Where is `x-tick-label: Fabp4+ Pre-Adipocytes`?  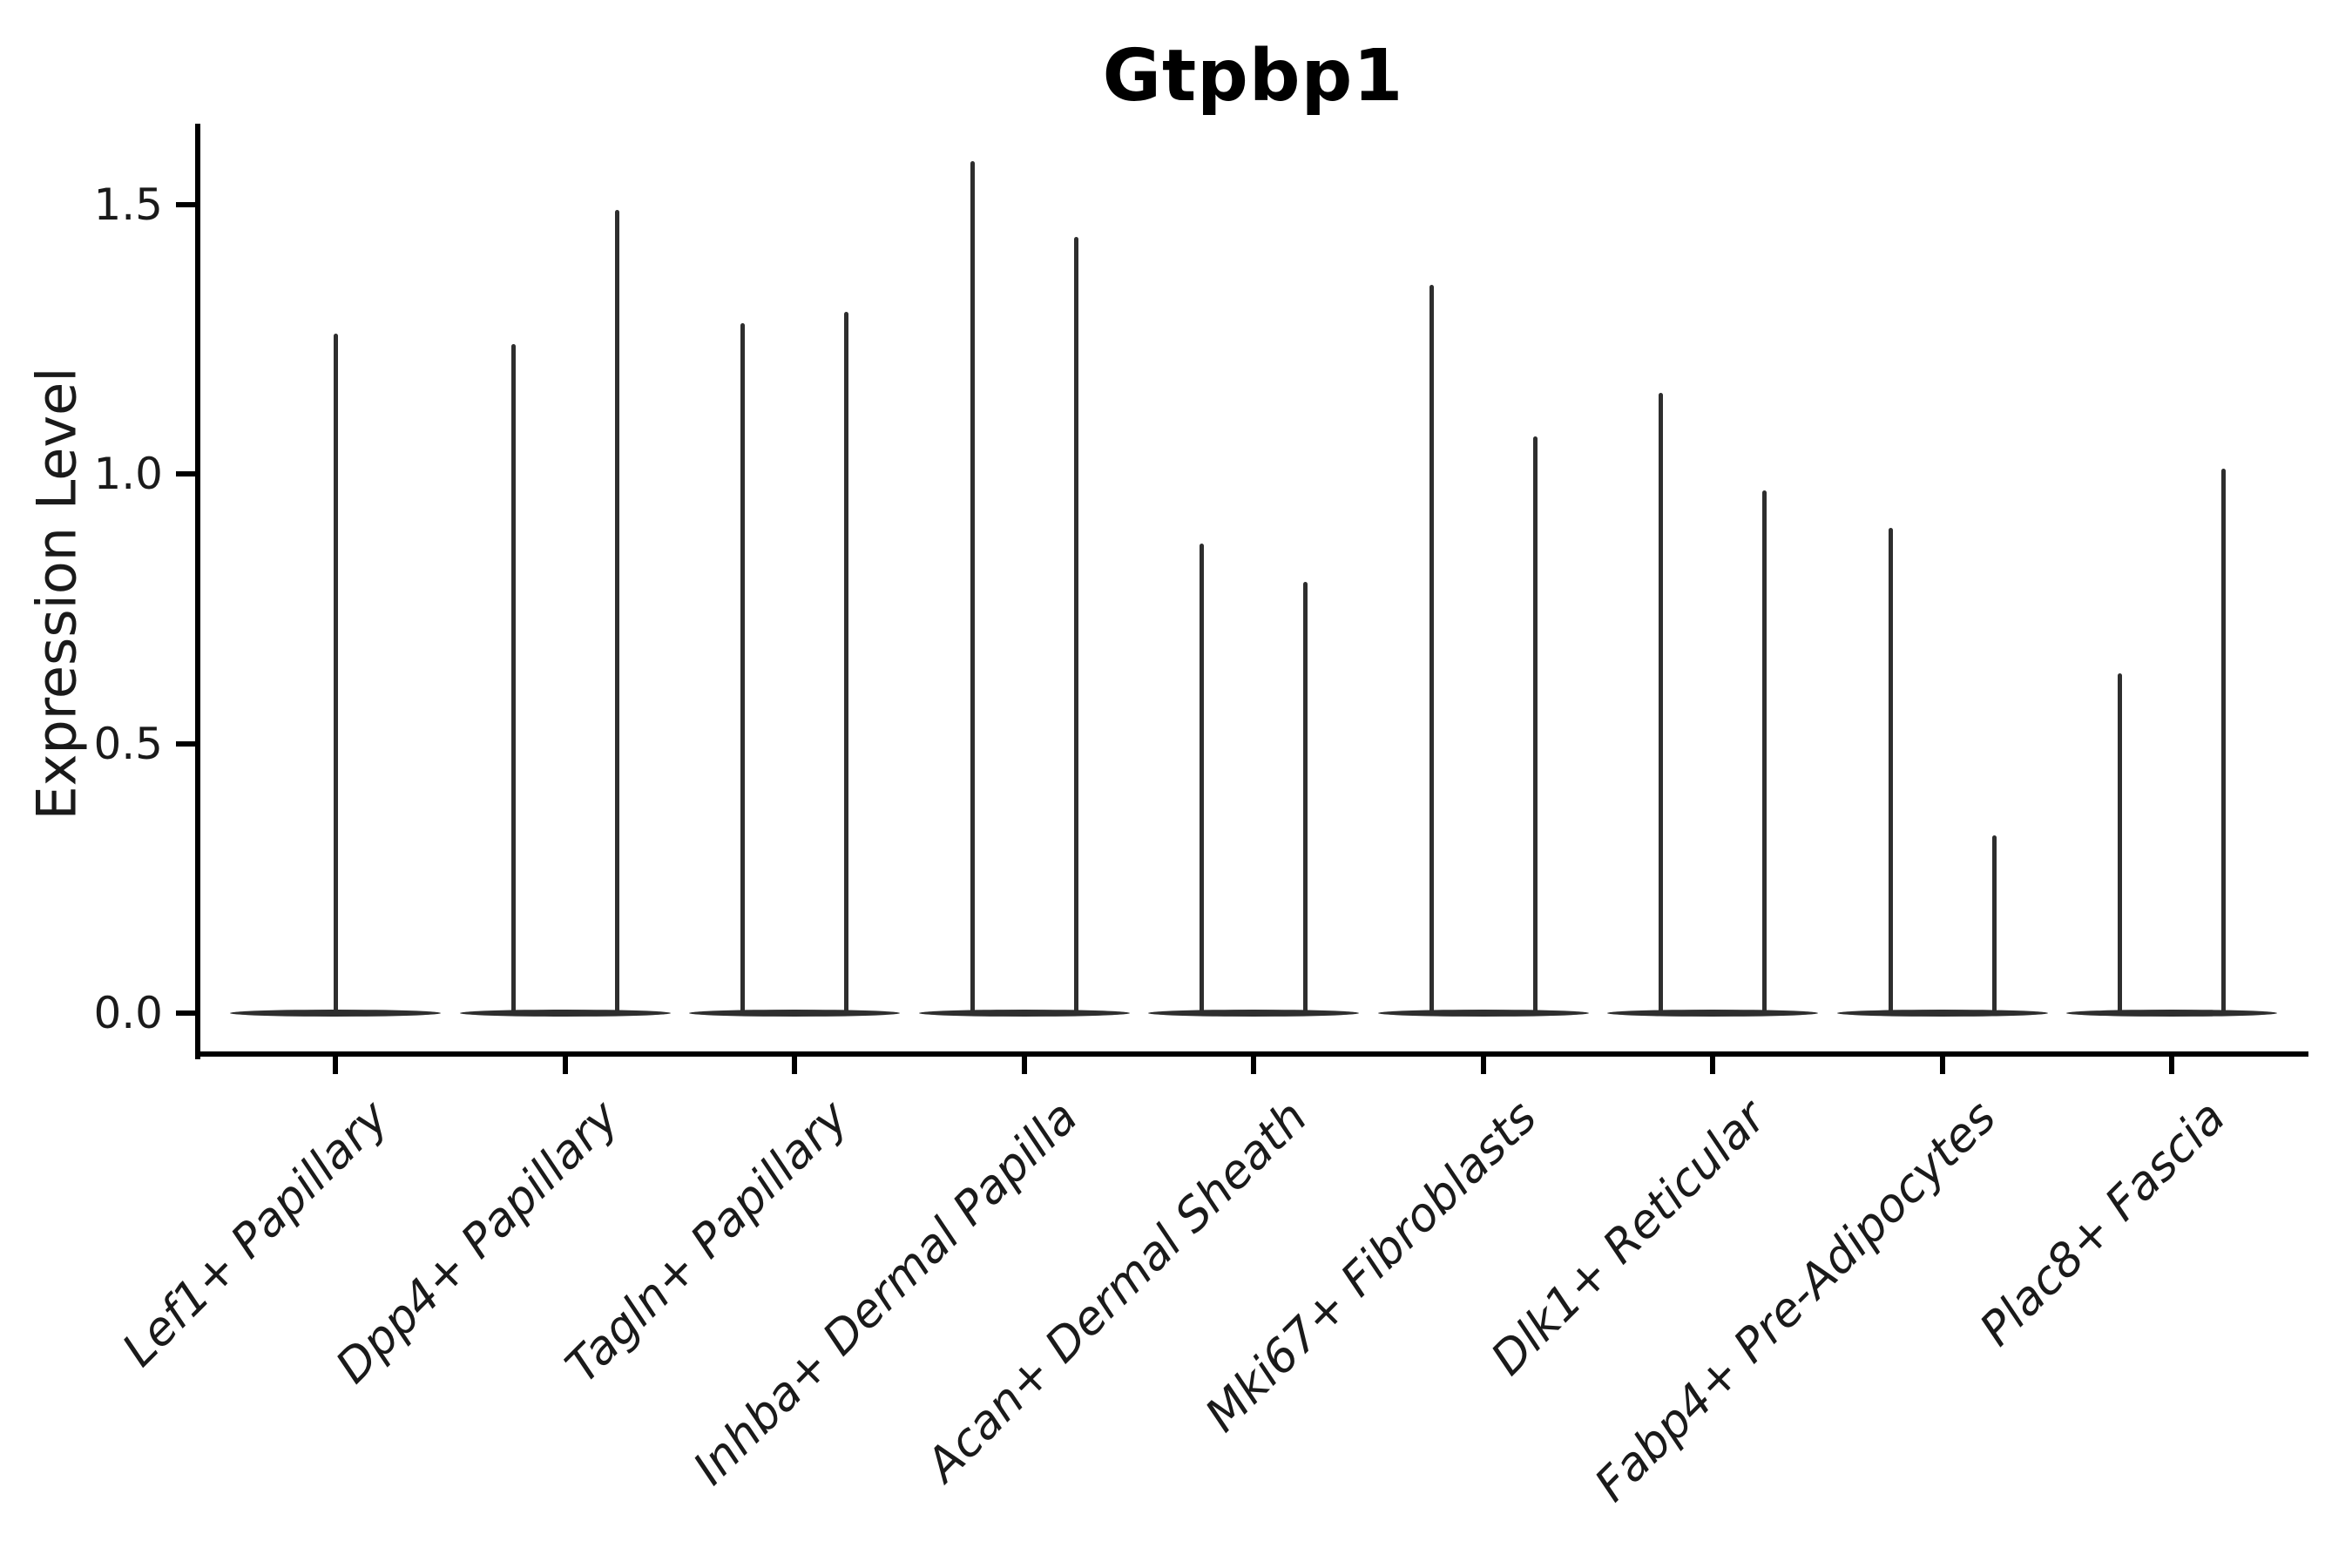 x-tick-label: Fabp4+ Pre-Adipocytes is located at coordinates (1796, 1301).